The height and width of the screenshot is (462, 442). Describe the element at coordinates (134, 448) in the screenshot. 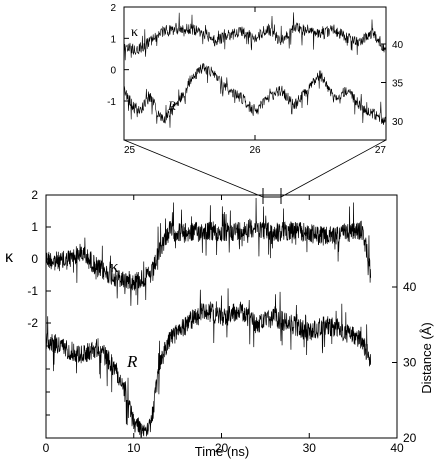

I see `main-x-tick-label: 10` at that location.